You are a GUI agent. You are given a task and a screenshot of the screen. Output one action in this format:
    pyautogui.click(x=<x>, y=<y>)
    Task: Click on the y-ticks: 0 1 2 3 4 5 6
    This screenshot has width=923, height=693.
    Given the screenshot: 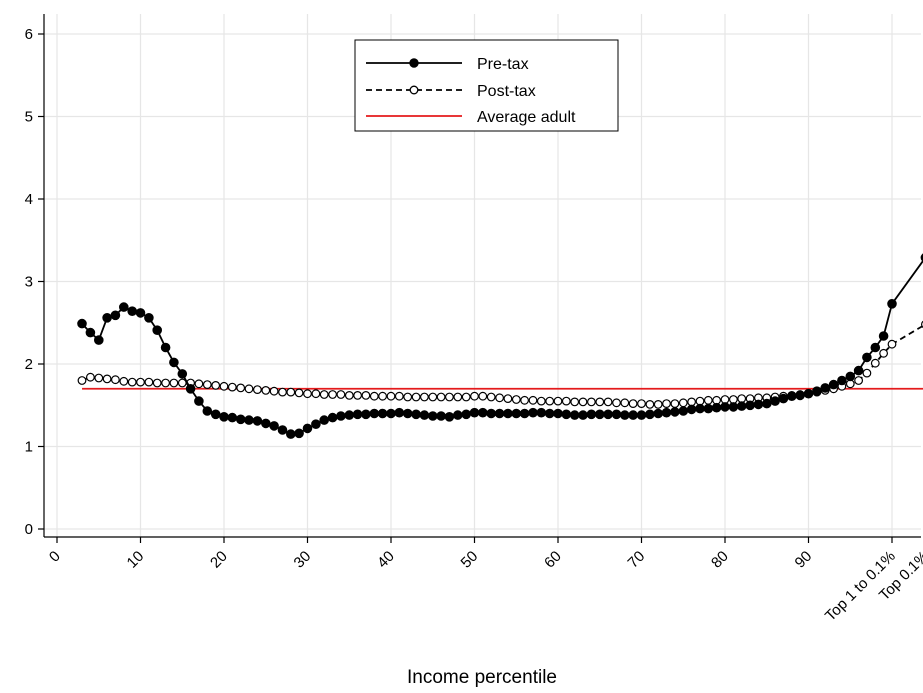 What is the action you would take?
    pyautogui.click(x=34, y=282)
    